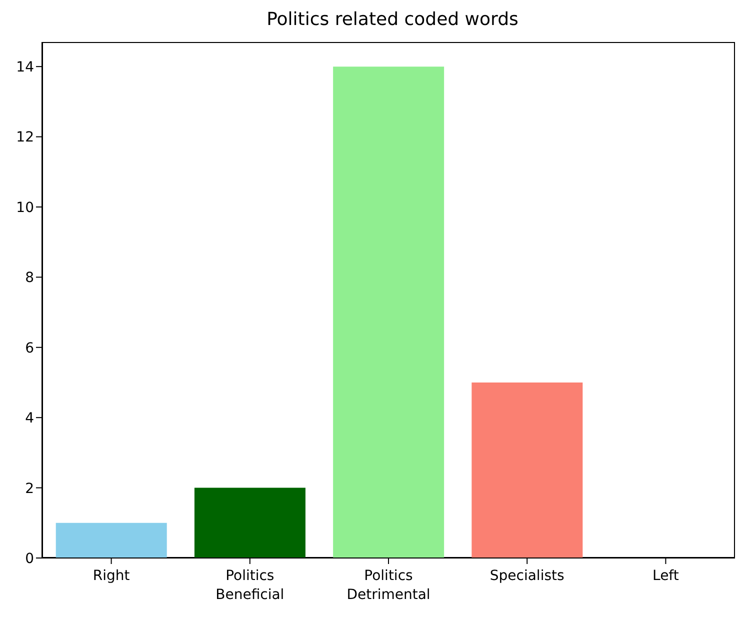  What do you see at coordinates (666, 576) in the screenshot?
I see `x-tick-label: Left` at bounding box center [666, 576].